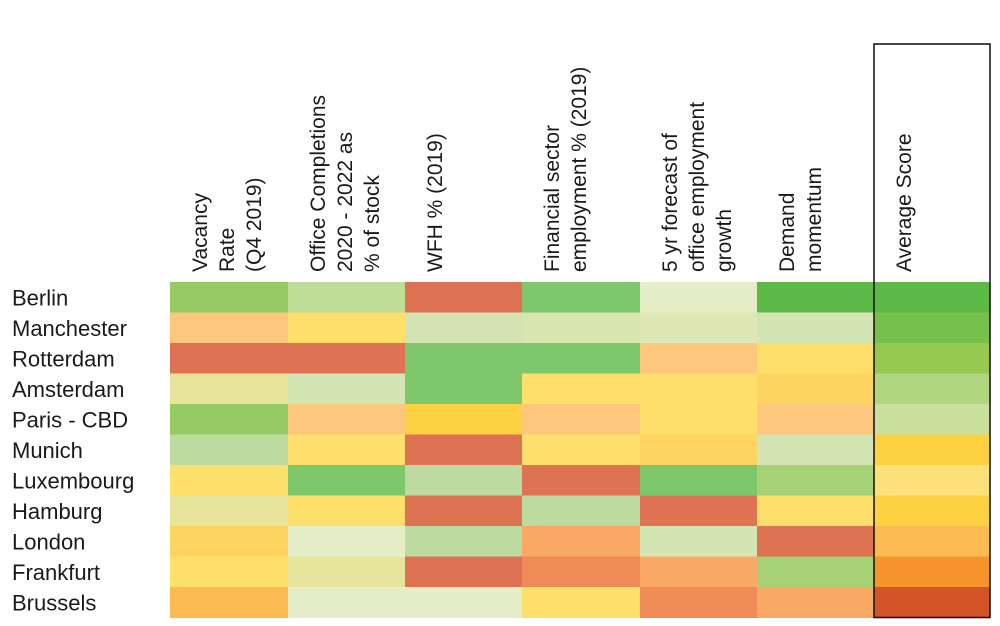 The width and height of the screenshot is (1000, 626). What do you see at coordinates (70, 419) in the screenshot?
I see `row-label: Paris - CBD` at bounding box center [70, 419].